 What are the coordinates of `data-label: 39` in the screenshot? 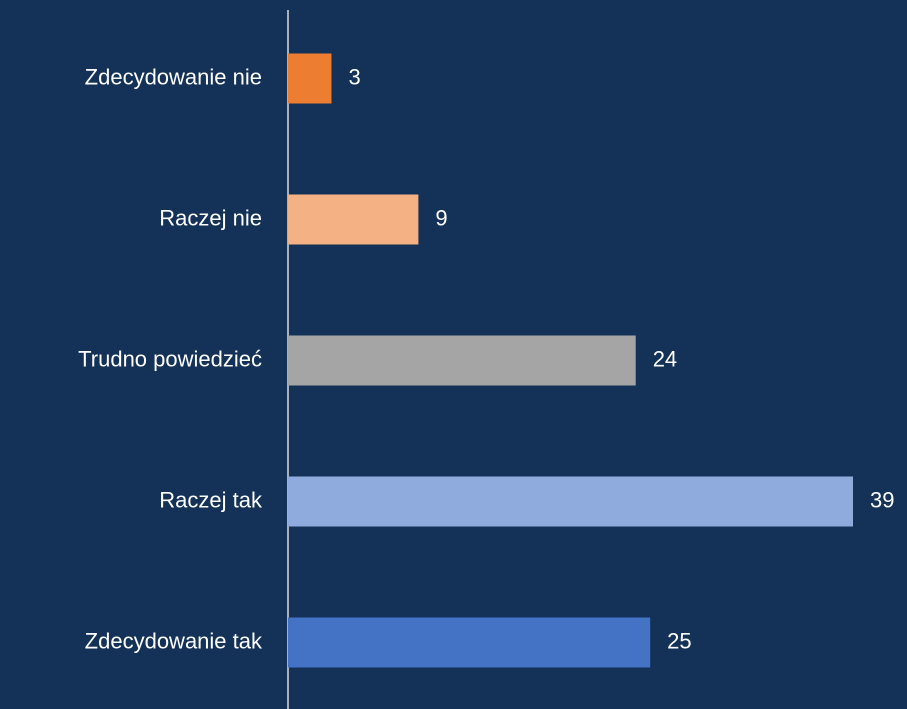 It's located at (882, 499).